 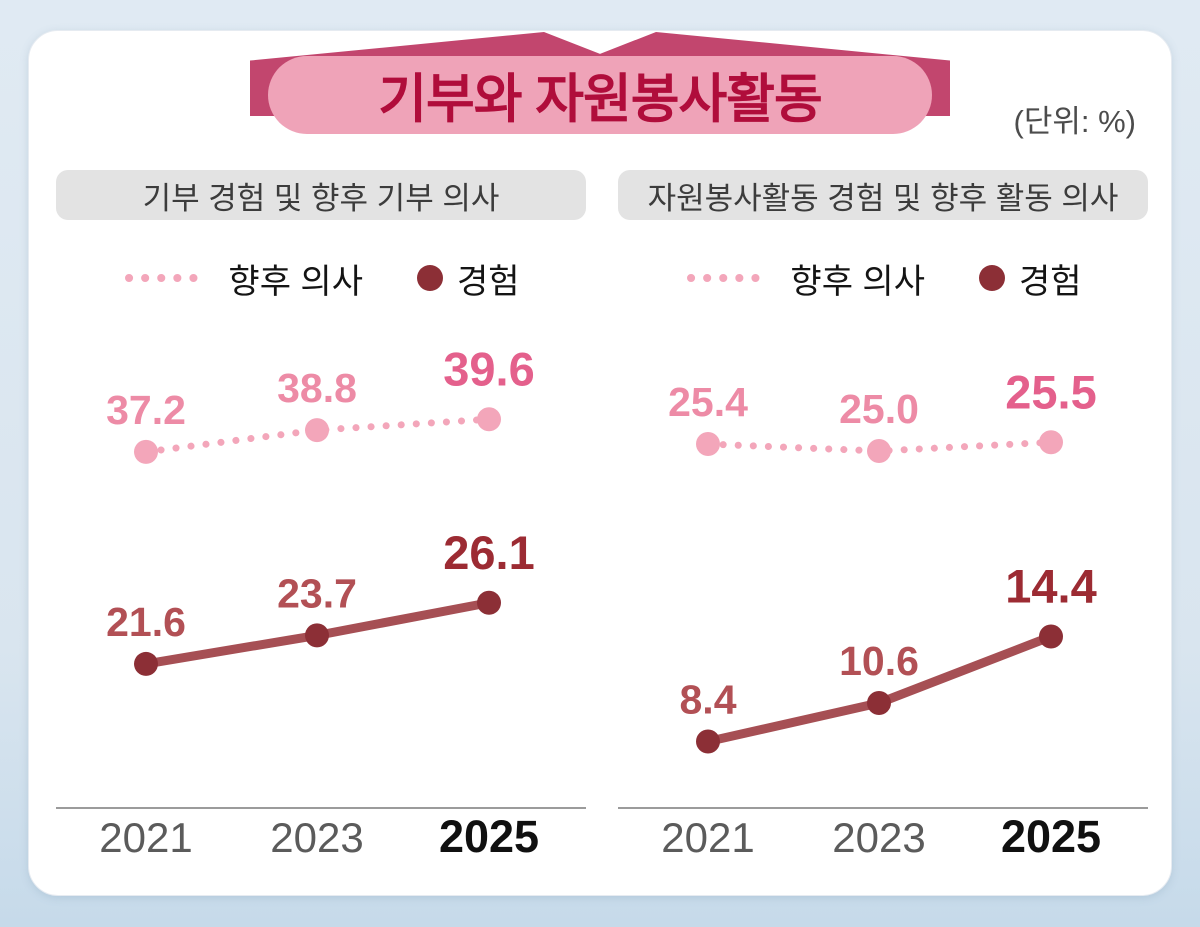 What do you see at coordinates (1050, 586) in the screenshot?
I see `value-label: 14.4` at bounding box center [1050, 586].